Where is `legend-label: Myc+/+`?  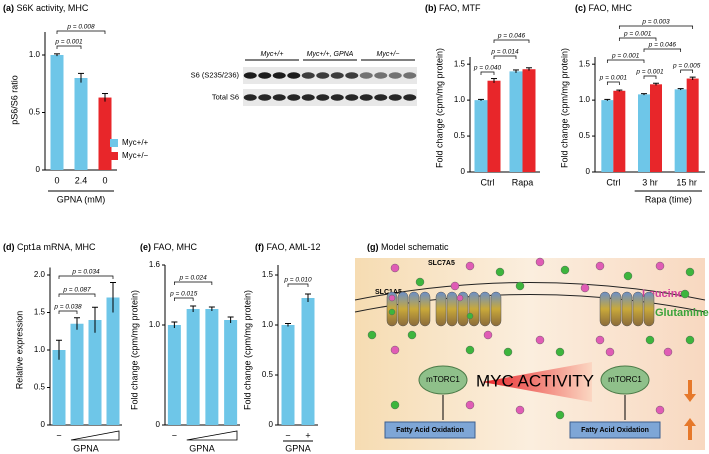 legend-label: Myc+/+ is located at coordinates (135, 142).